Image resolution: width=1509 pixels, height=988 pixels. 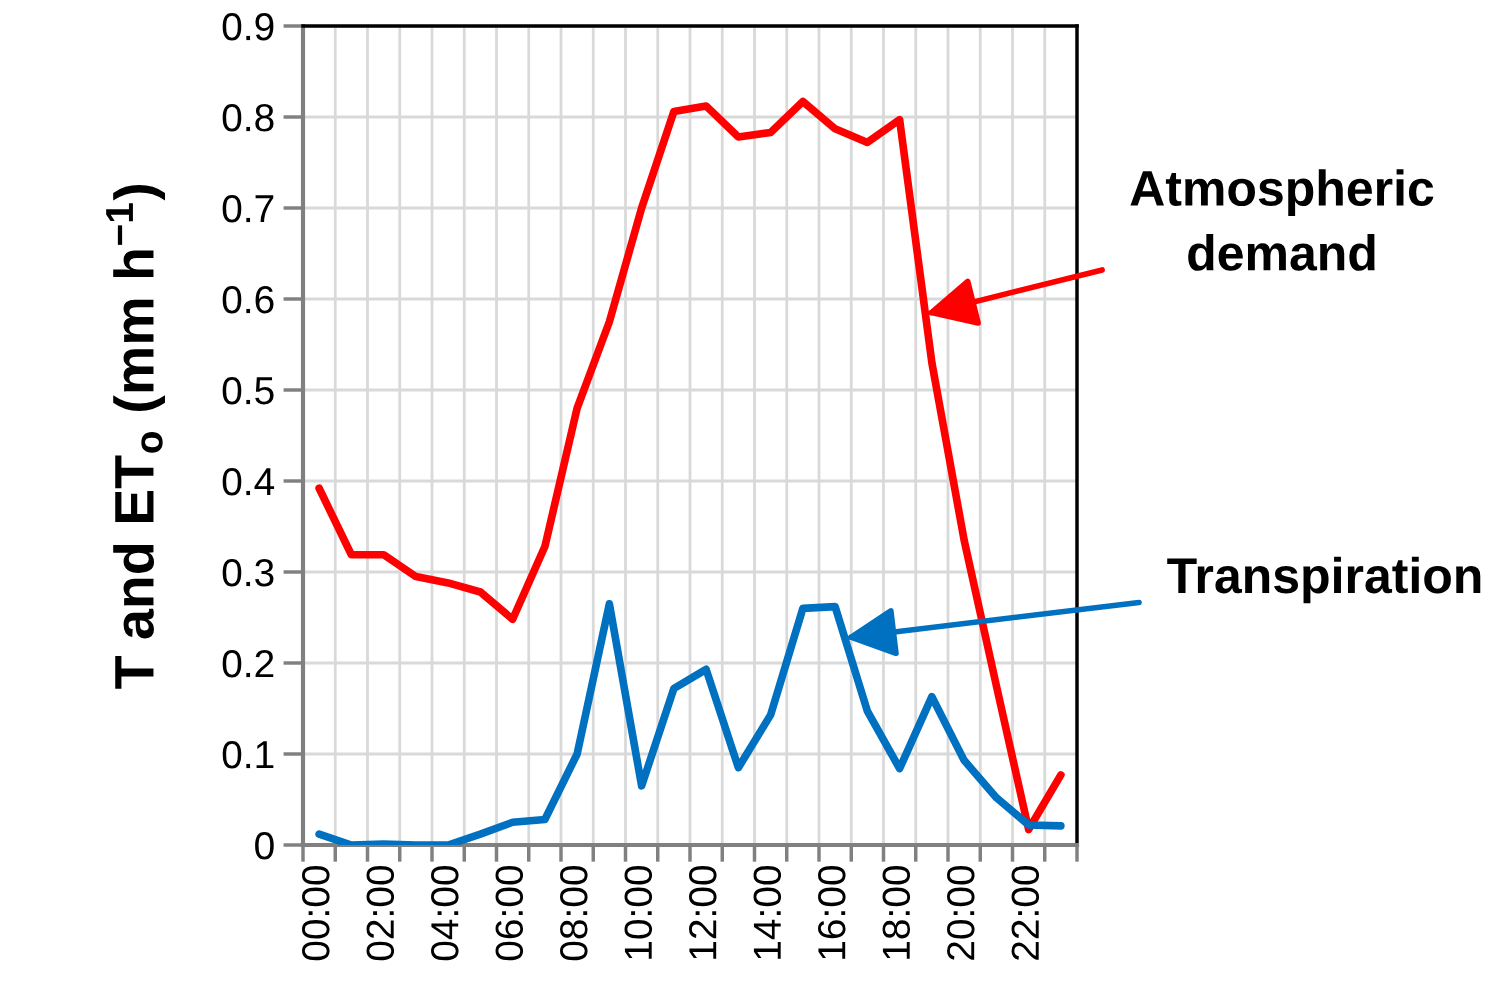 What do you see at coordinates (248, 390) in the screenshot?
I see `y-tick-label: 0.5` at bounding box center [248, 390].